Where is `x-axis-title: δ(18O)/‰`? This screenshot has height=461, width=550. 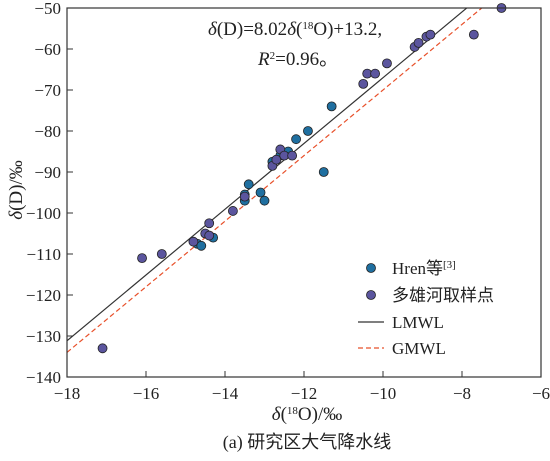
x-axis-title: δ(18O)/‰ is located at coordinates (307, 414).